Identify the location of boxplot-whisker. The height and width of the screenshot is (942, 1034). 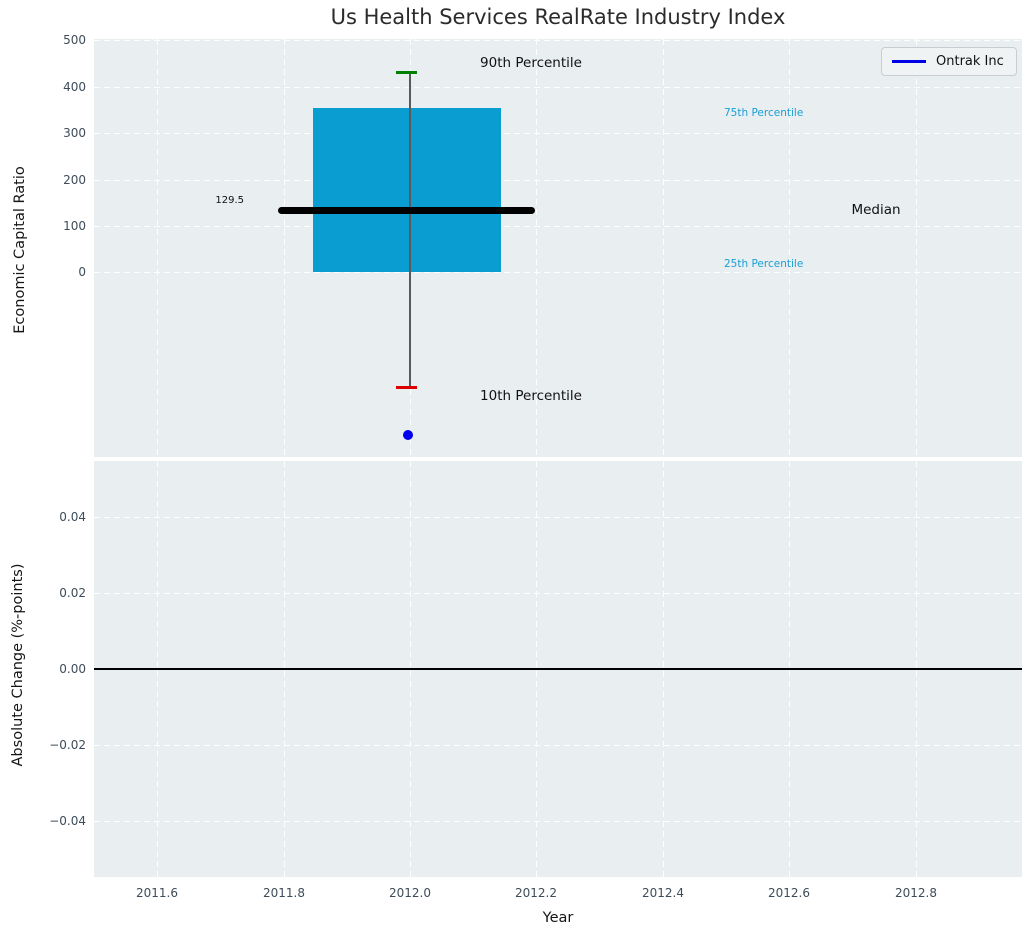
(410, 230).